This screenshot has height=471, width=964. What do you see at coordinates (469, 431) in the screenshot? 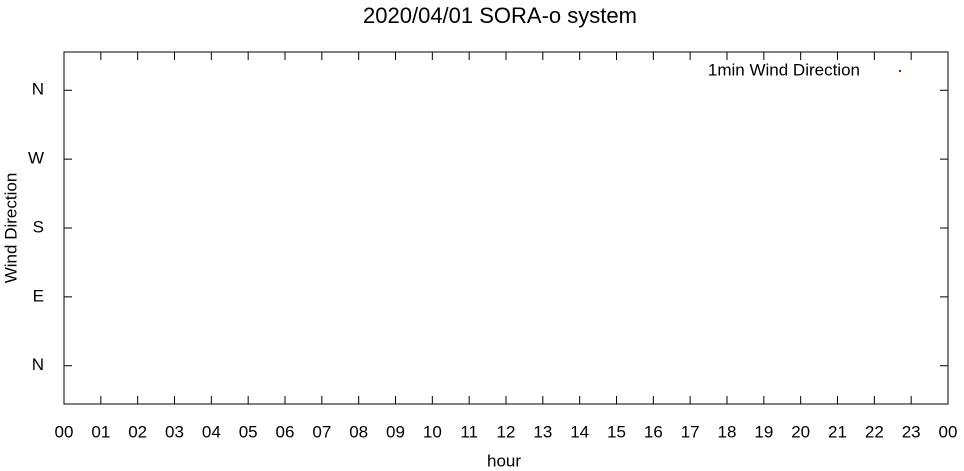
I see `x-tick-label: 11` at bounding box center [469, 431].